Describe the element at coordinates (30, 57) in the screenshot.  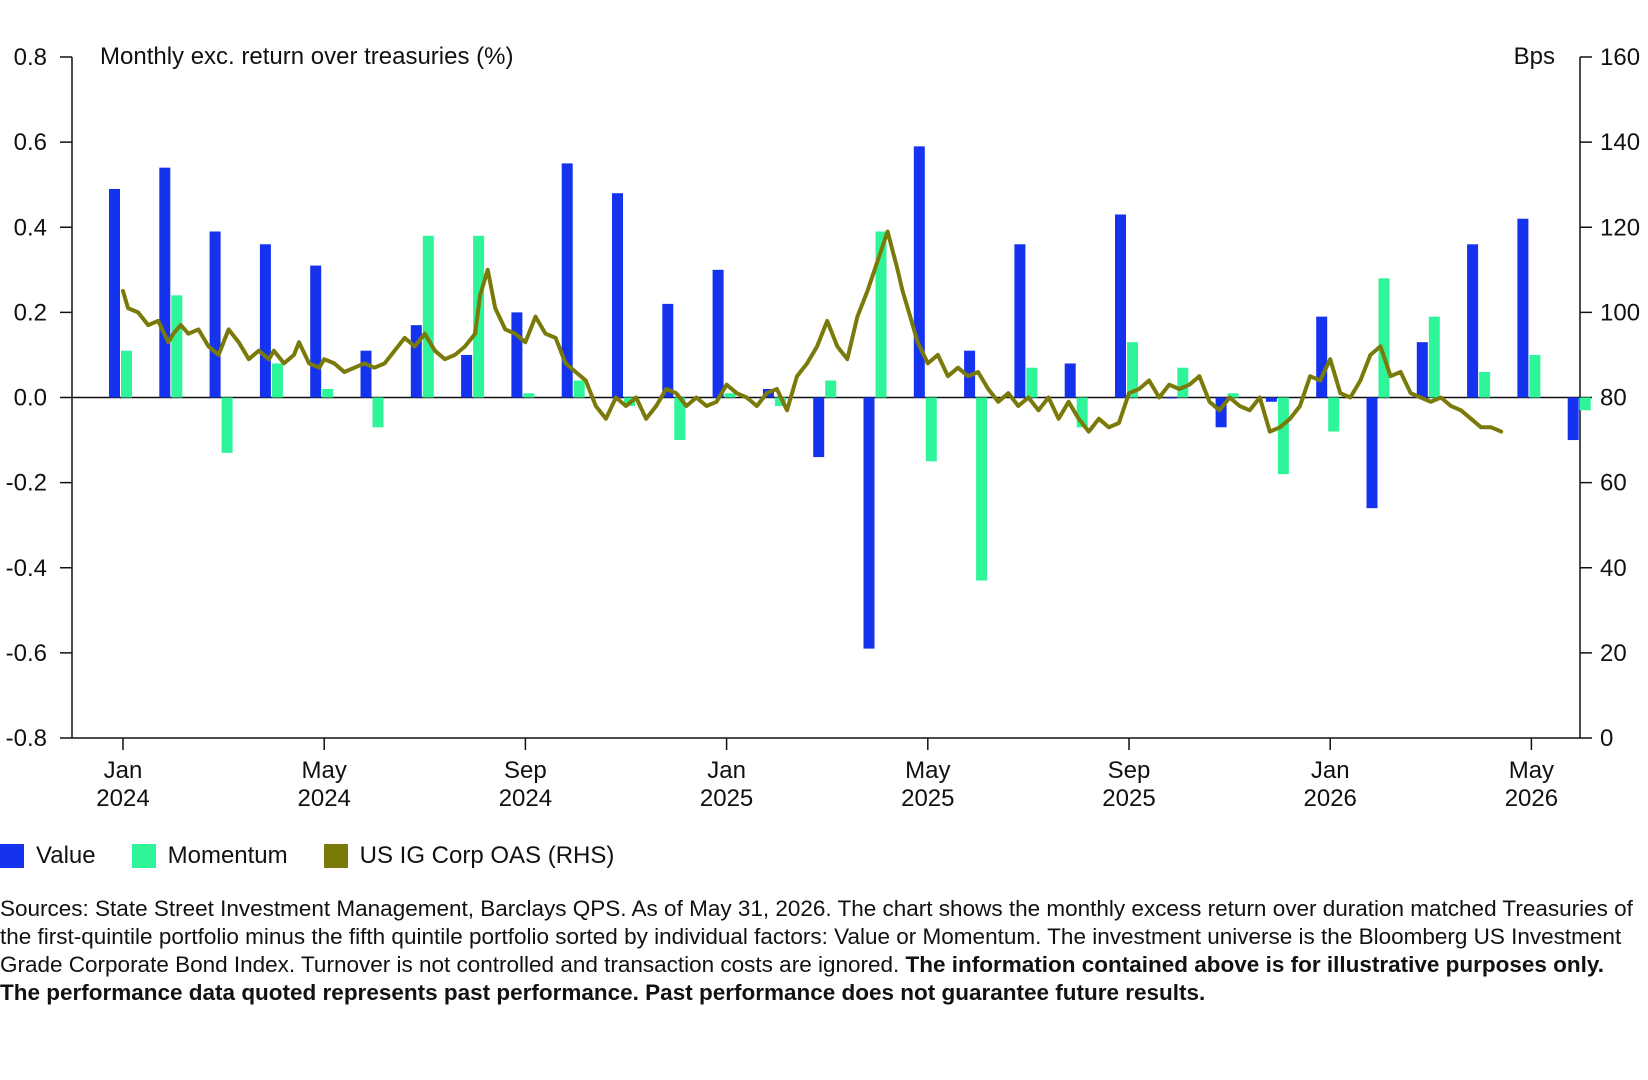
I see `left-tick-label: 0.8` at that location.